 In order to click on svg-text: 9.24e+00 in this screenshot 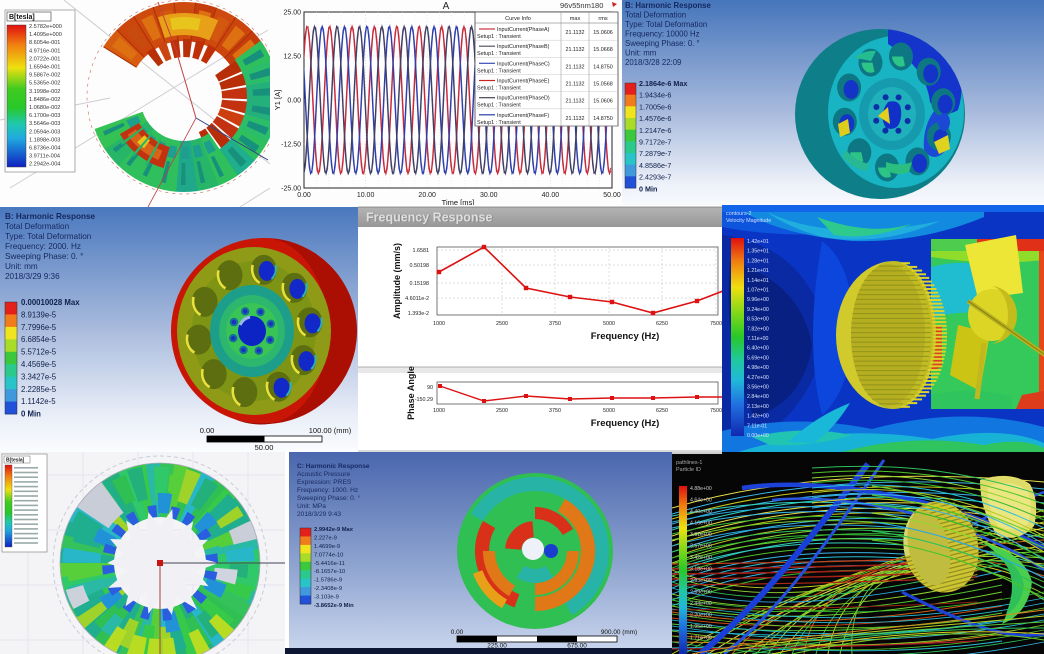, I will do `click(758, 310)`.